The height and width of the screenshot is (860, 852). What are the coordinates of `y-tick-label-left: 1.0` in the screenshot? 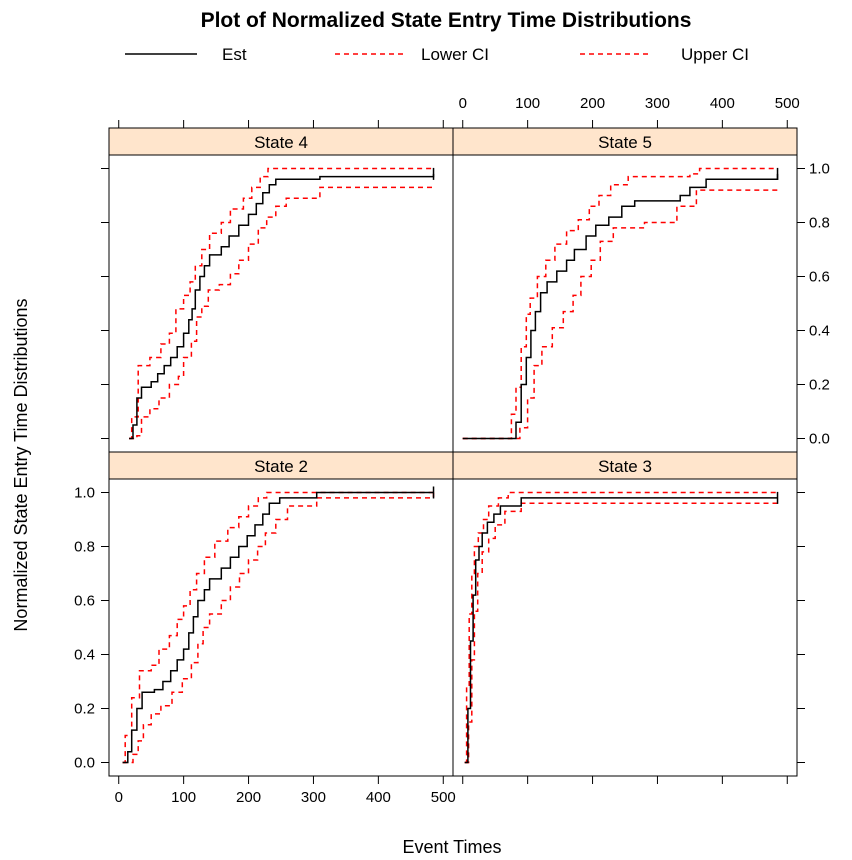 It's located at (84, 493).